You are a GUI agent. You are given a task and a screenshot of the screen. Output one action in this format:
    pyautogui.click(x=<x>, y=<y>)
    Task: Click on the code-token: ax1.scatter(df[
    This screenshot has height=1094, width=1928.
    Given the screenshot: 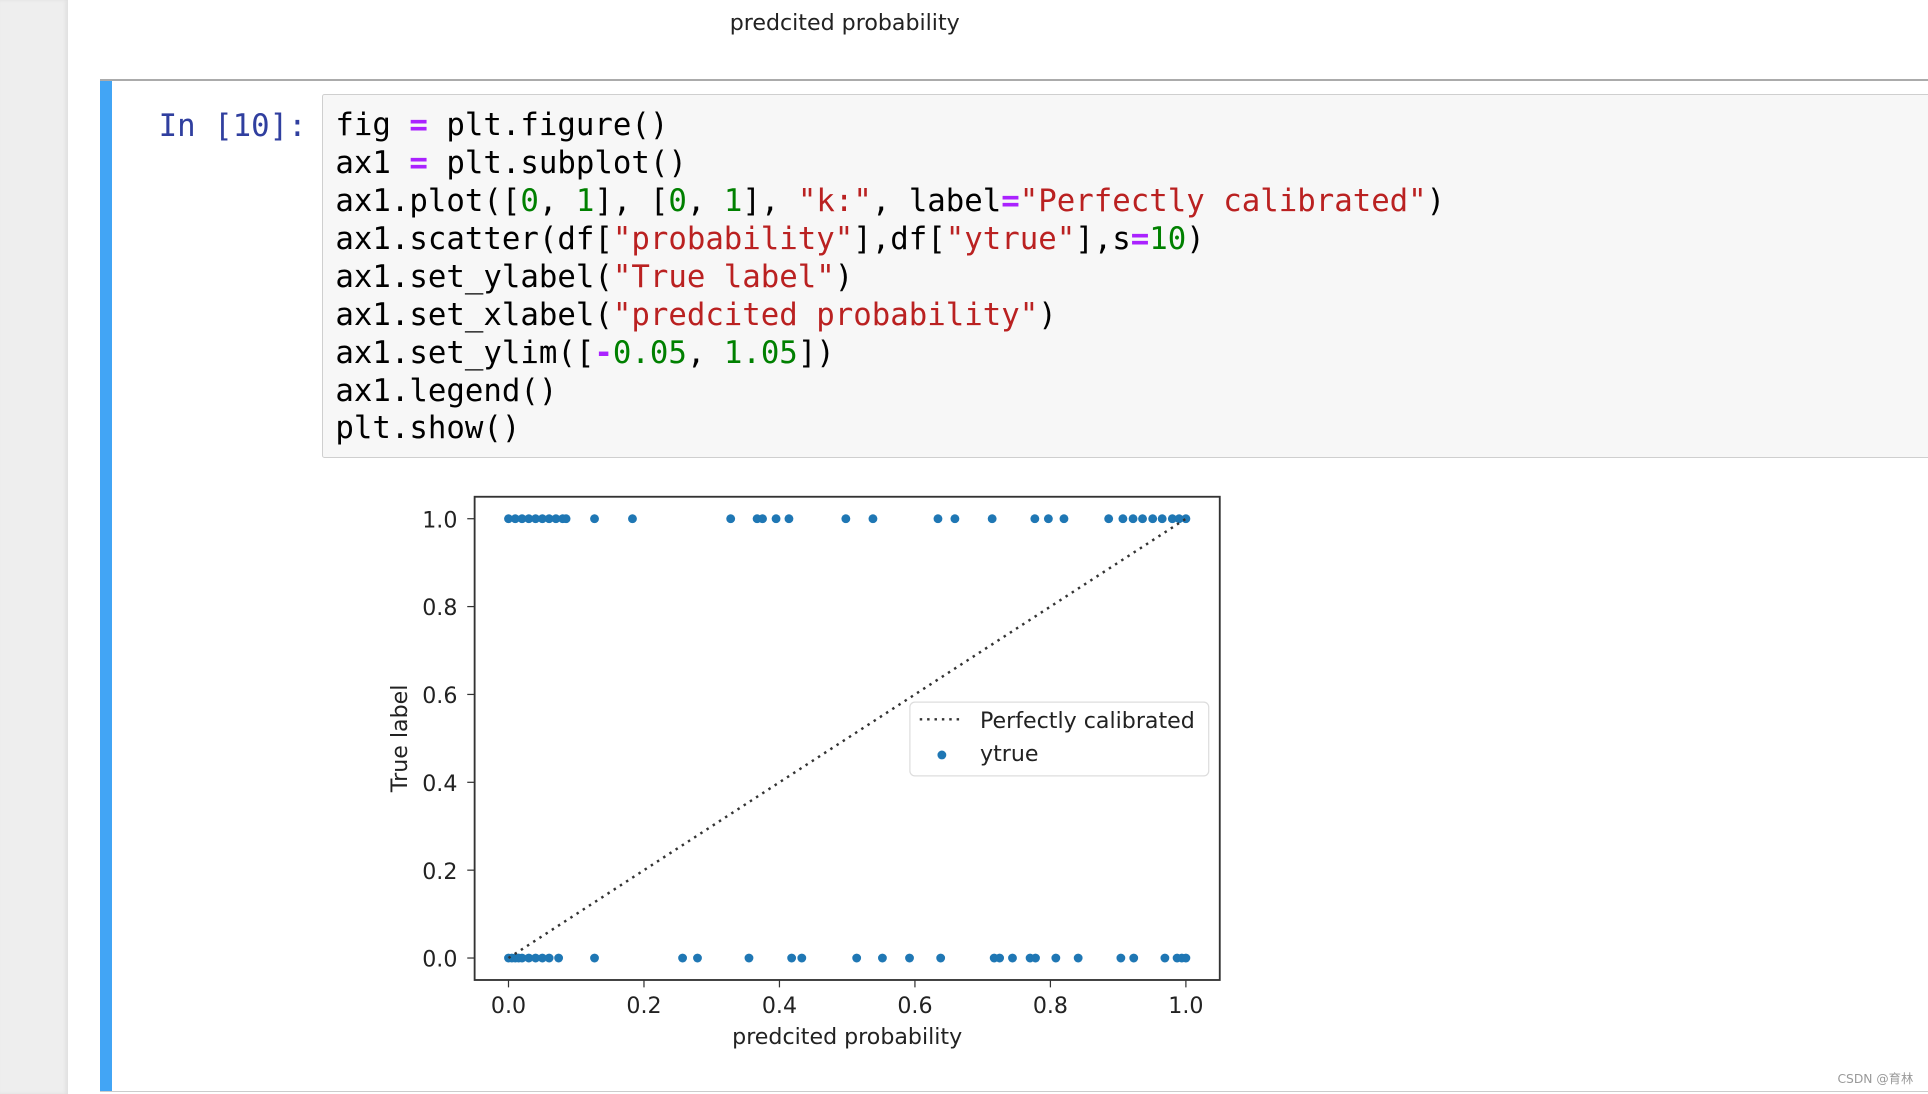 What is the action you would take?
    pyautogui.click(x=474, y=239)
    